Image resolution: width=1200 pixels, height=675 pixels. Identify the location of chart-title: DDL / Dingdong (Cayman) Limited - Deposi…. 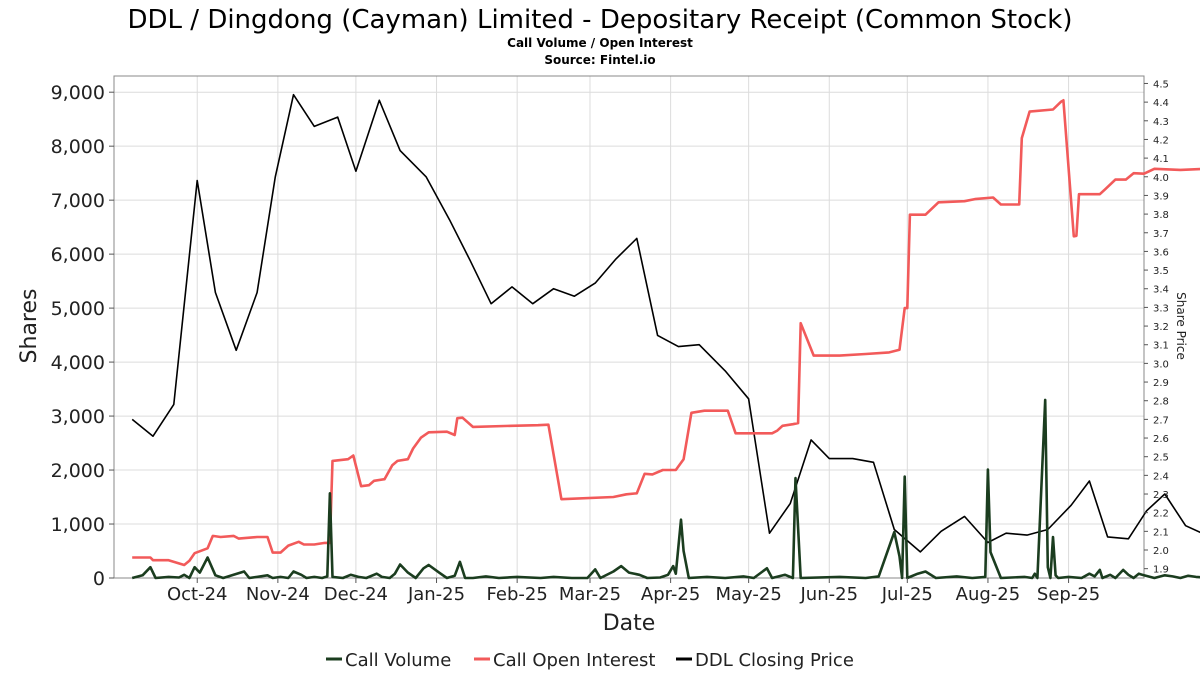
(600, 20).